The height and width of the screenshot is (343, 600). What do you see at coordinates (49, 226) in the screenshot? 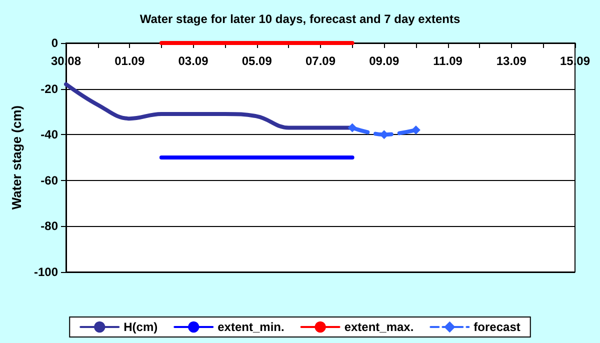
I see `y-tick-label: -80` at bounding box center [49, 226].